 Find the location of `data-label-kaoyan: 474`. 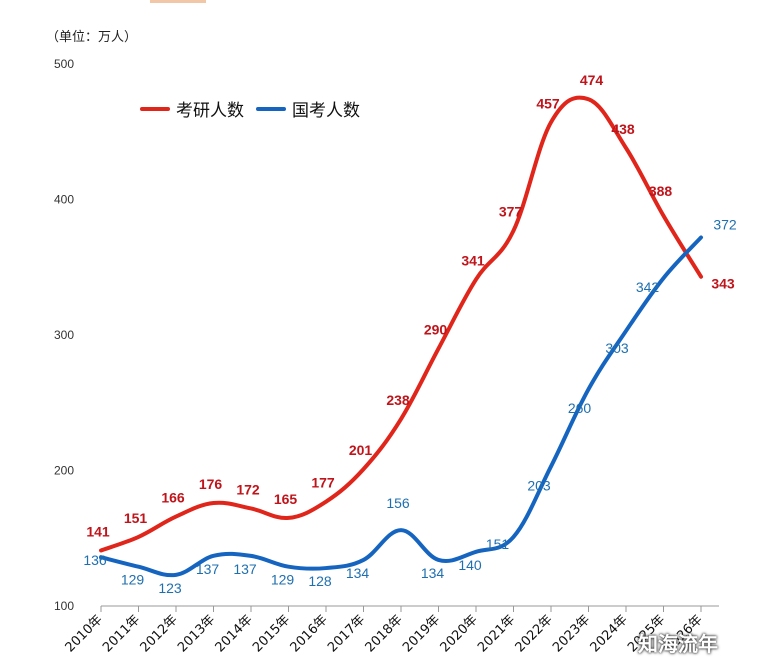

data-label-kaoyan: 474 is located at coordinates (592, 80).